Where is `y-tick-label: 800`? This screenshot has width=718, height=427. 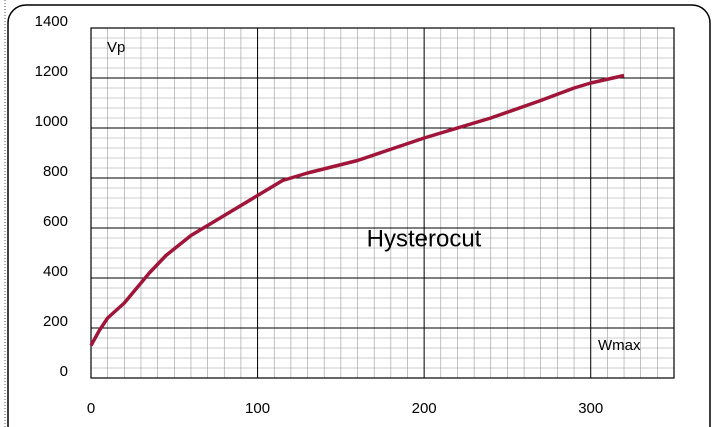 y-tick-label: 800 is located at coordinates (55, 171).